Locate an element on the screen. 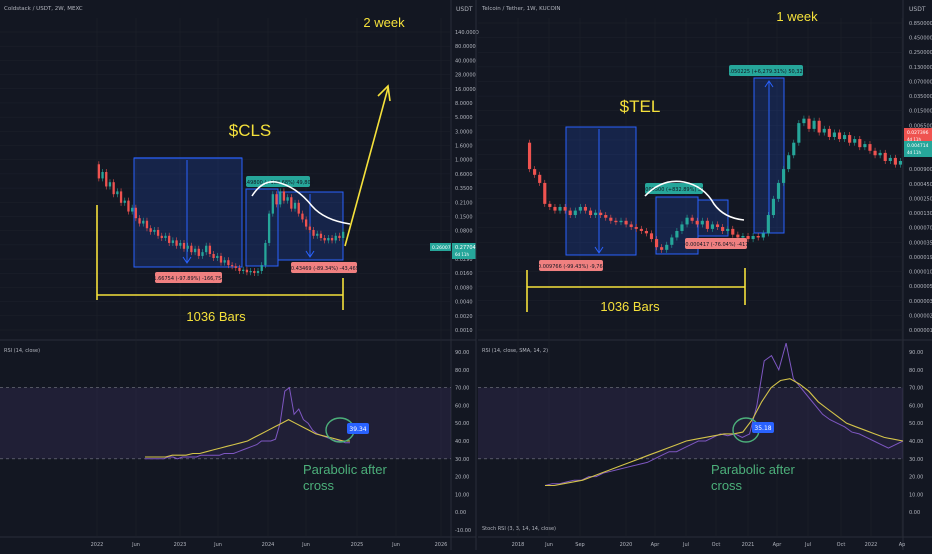  right-time-tick-label: 2020 is located at coordinates (626, 545).